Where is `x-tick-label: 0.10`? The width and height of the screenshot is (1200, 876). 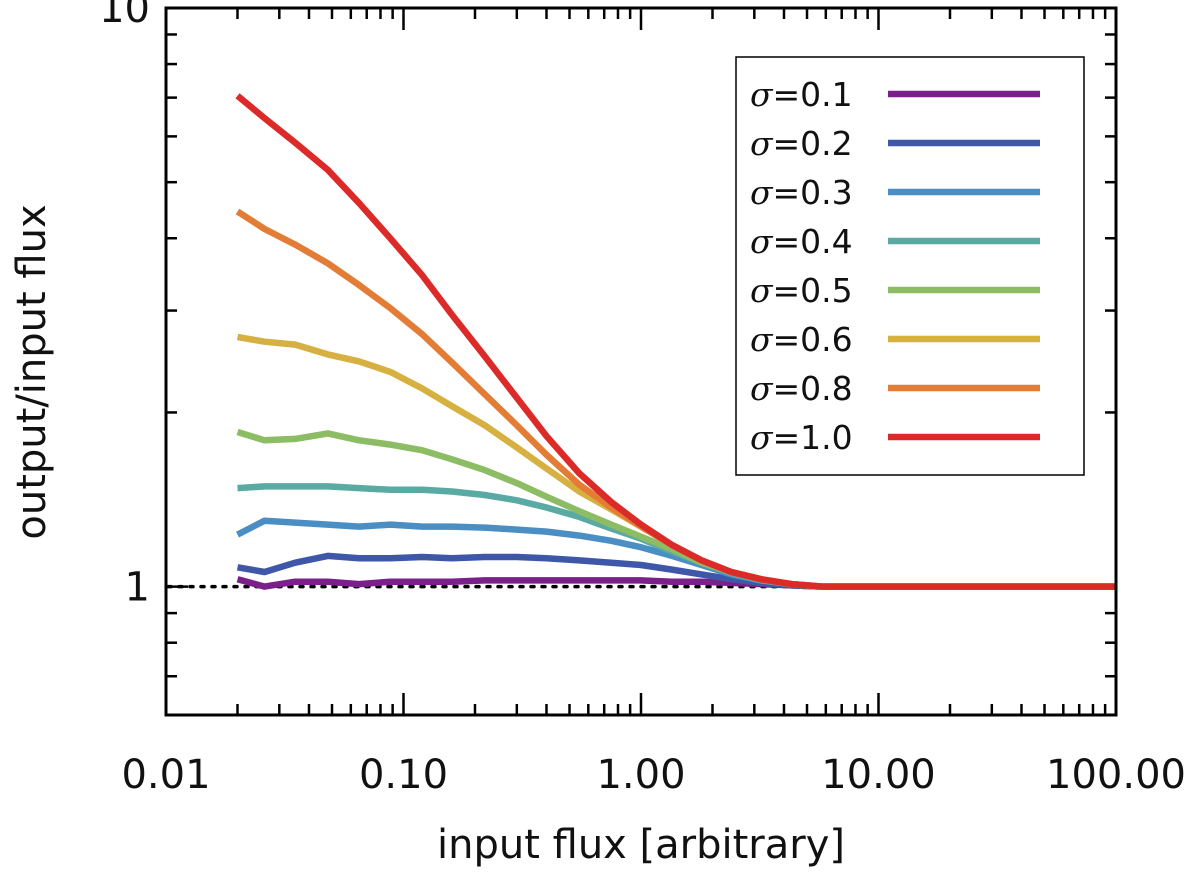 x-tick-label: 0.10 is located at coordinates (403, 775).